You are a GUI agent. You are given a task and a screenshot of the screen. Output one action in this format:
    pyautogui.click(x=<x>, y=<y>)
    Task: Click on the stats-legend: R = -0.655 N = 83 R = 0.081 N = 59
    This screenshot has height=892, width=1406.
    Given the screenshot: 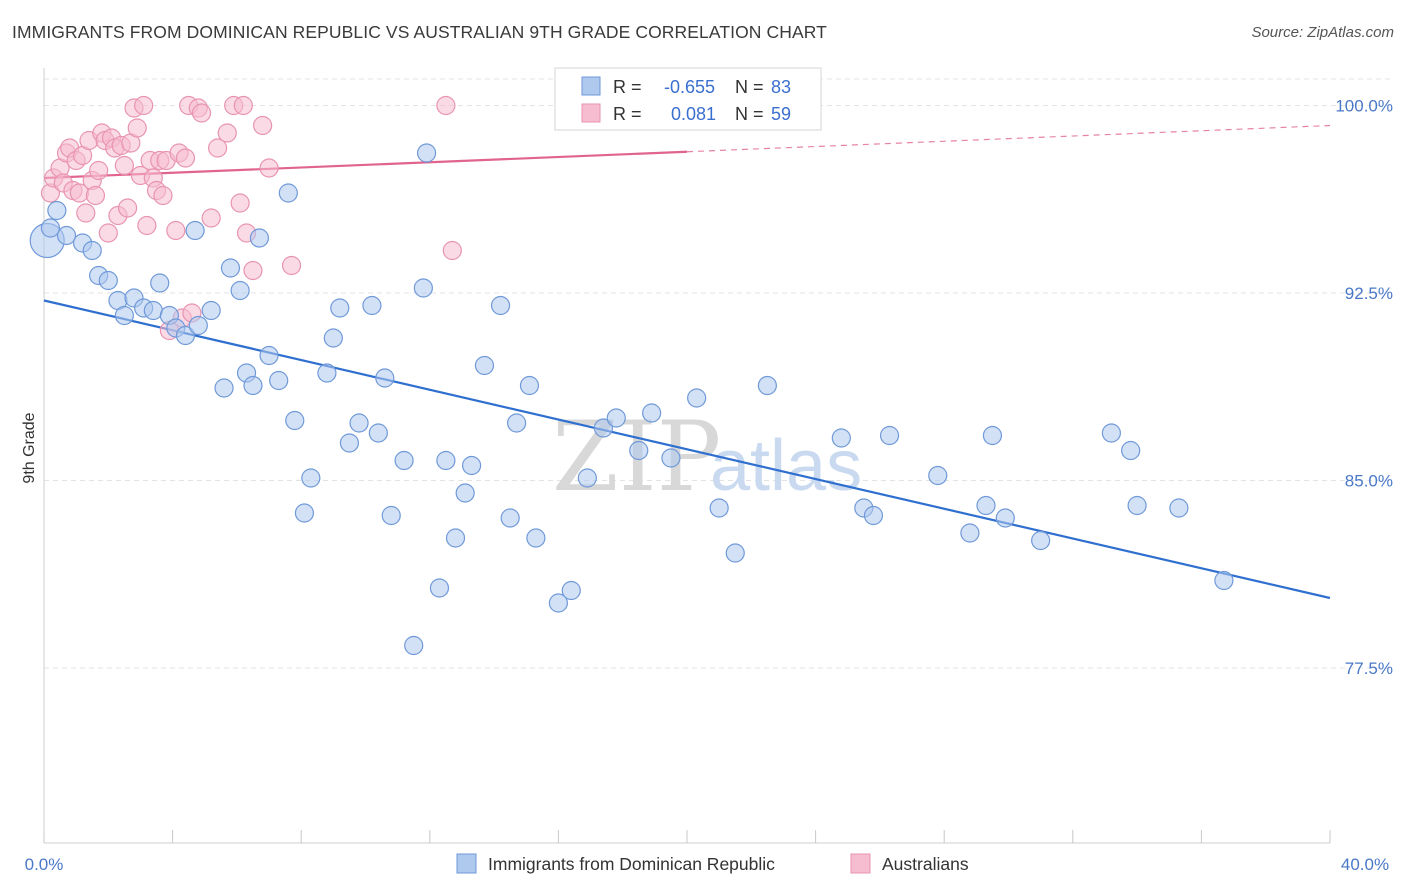 What is the action you would take?
    pyautogui.click(x=688, y=99)
    